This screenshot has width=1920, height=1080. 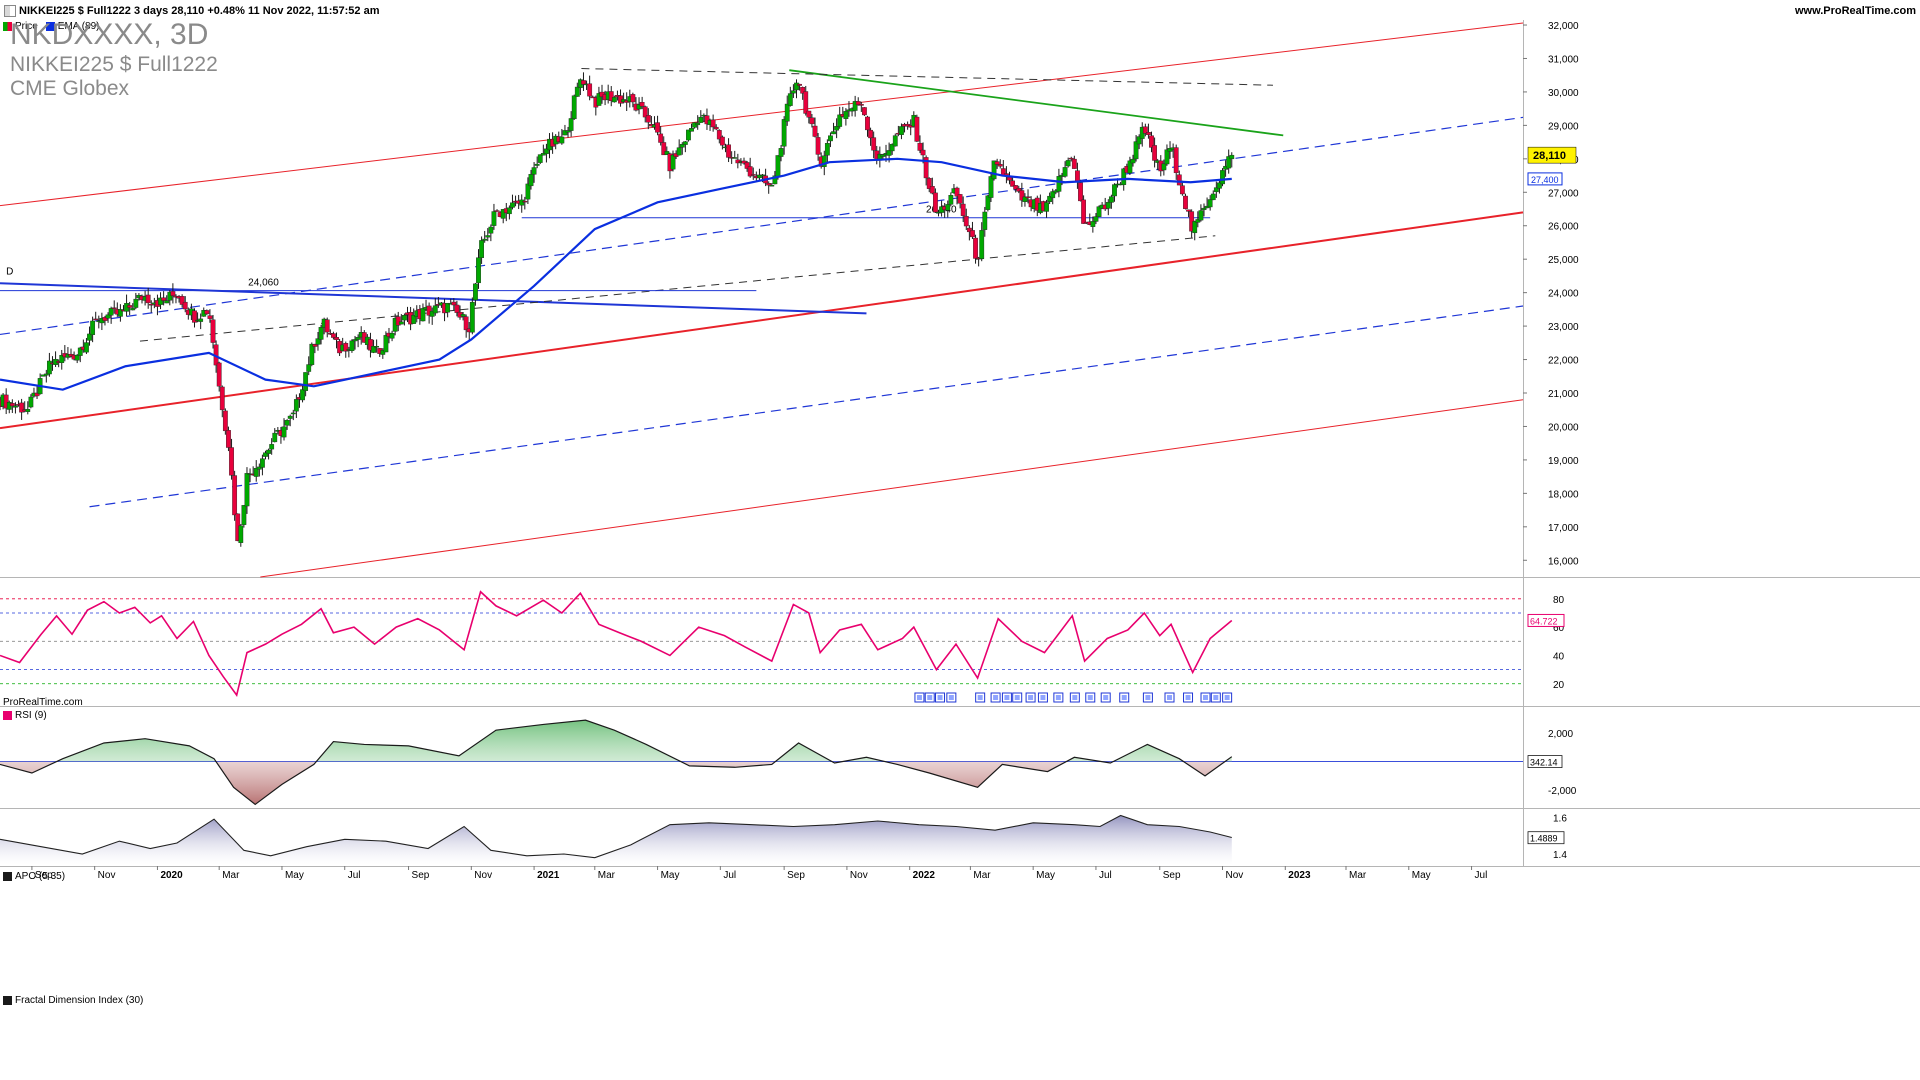 What do you see at coordinates (1563, 327) in the screenshot?
I see `price-axis-label: 23,000` at bounding box center [1563, 327].